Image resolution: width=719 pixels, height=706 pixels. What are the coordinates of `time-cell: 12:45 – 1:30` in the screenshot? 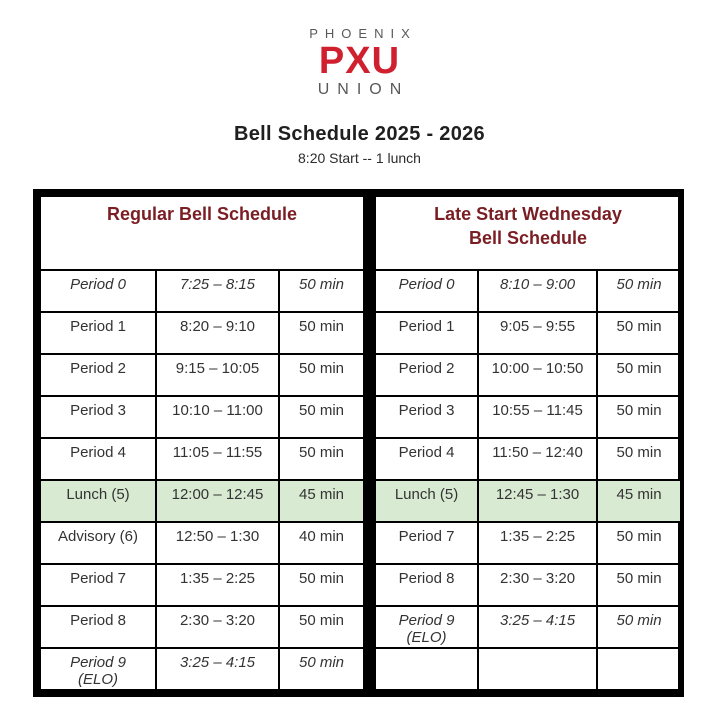 It's located at (538, 501).